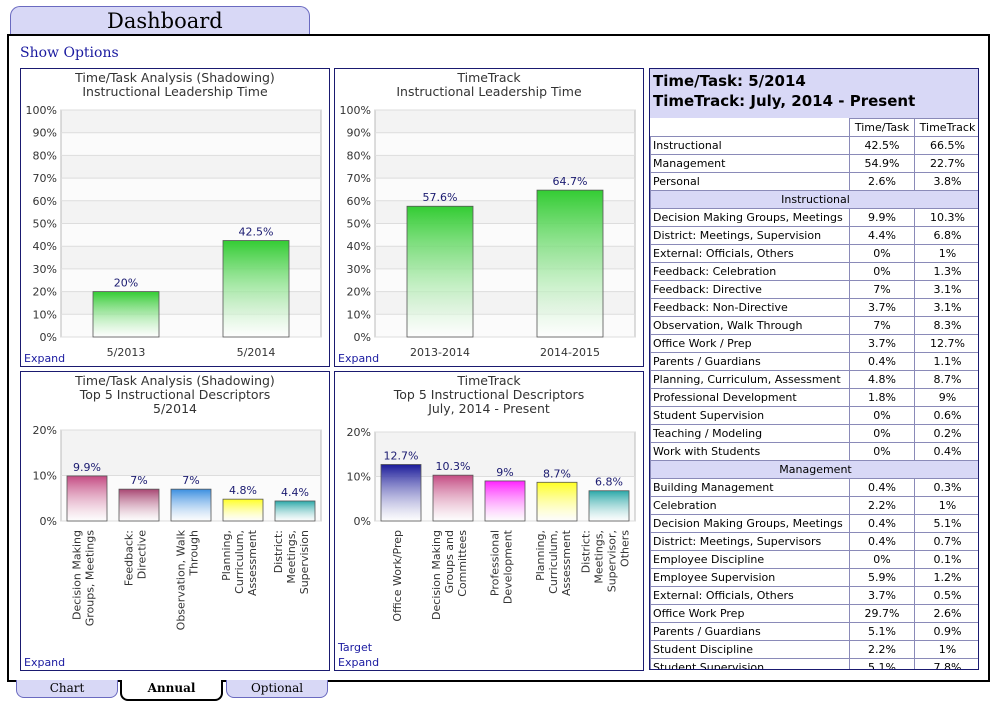 This screenshot has height=704, width=996. I want to click on tab-chart: Chart, so click(67, 689).